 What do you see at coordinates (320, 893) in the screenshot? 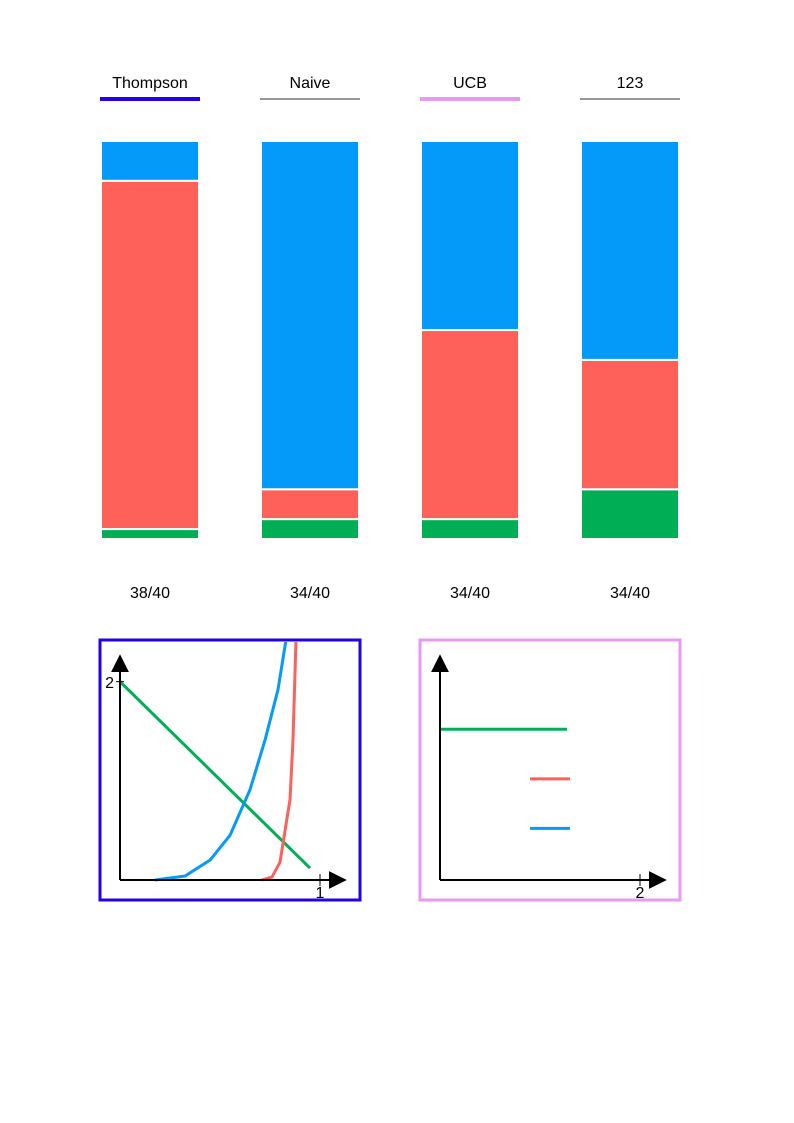
I see `x-tick-label: 1` at bounding box center [320, 893].